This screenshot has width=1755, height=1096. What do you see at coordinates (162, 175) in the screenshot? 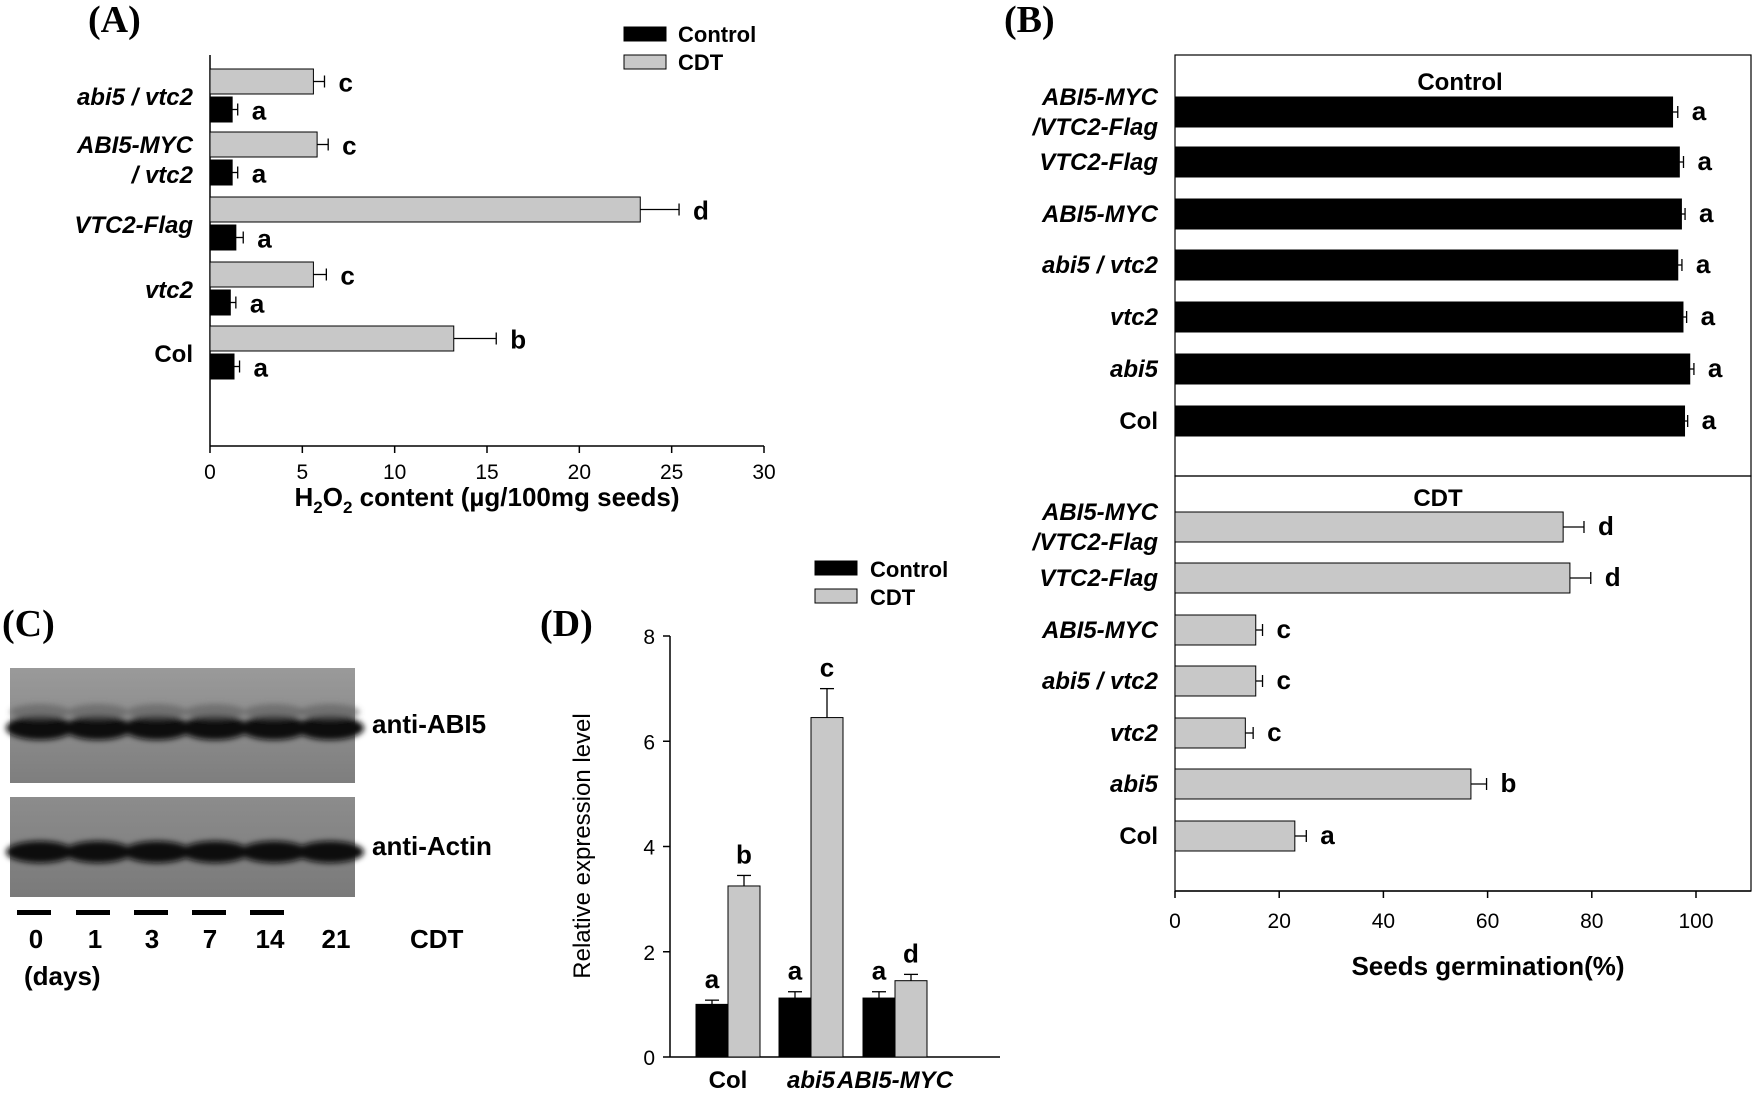
I see `category-label: / vtc2` at bounding box center [162, 175].